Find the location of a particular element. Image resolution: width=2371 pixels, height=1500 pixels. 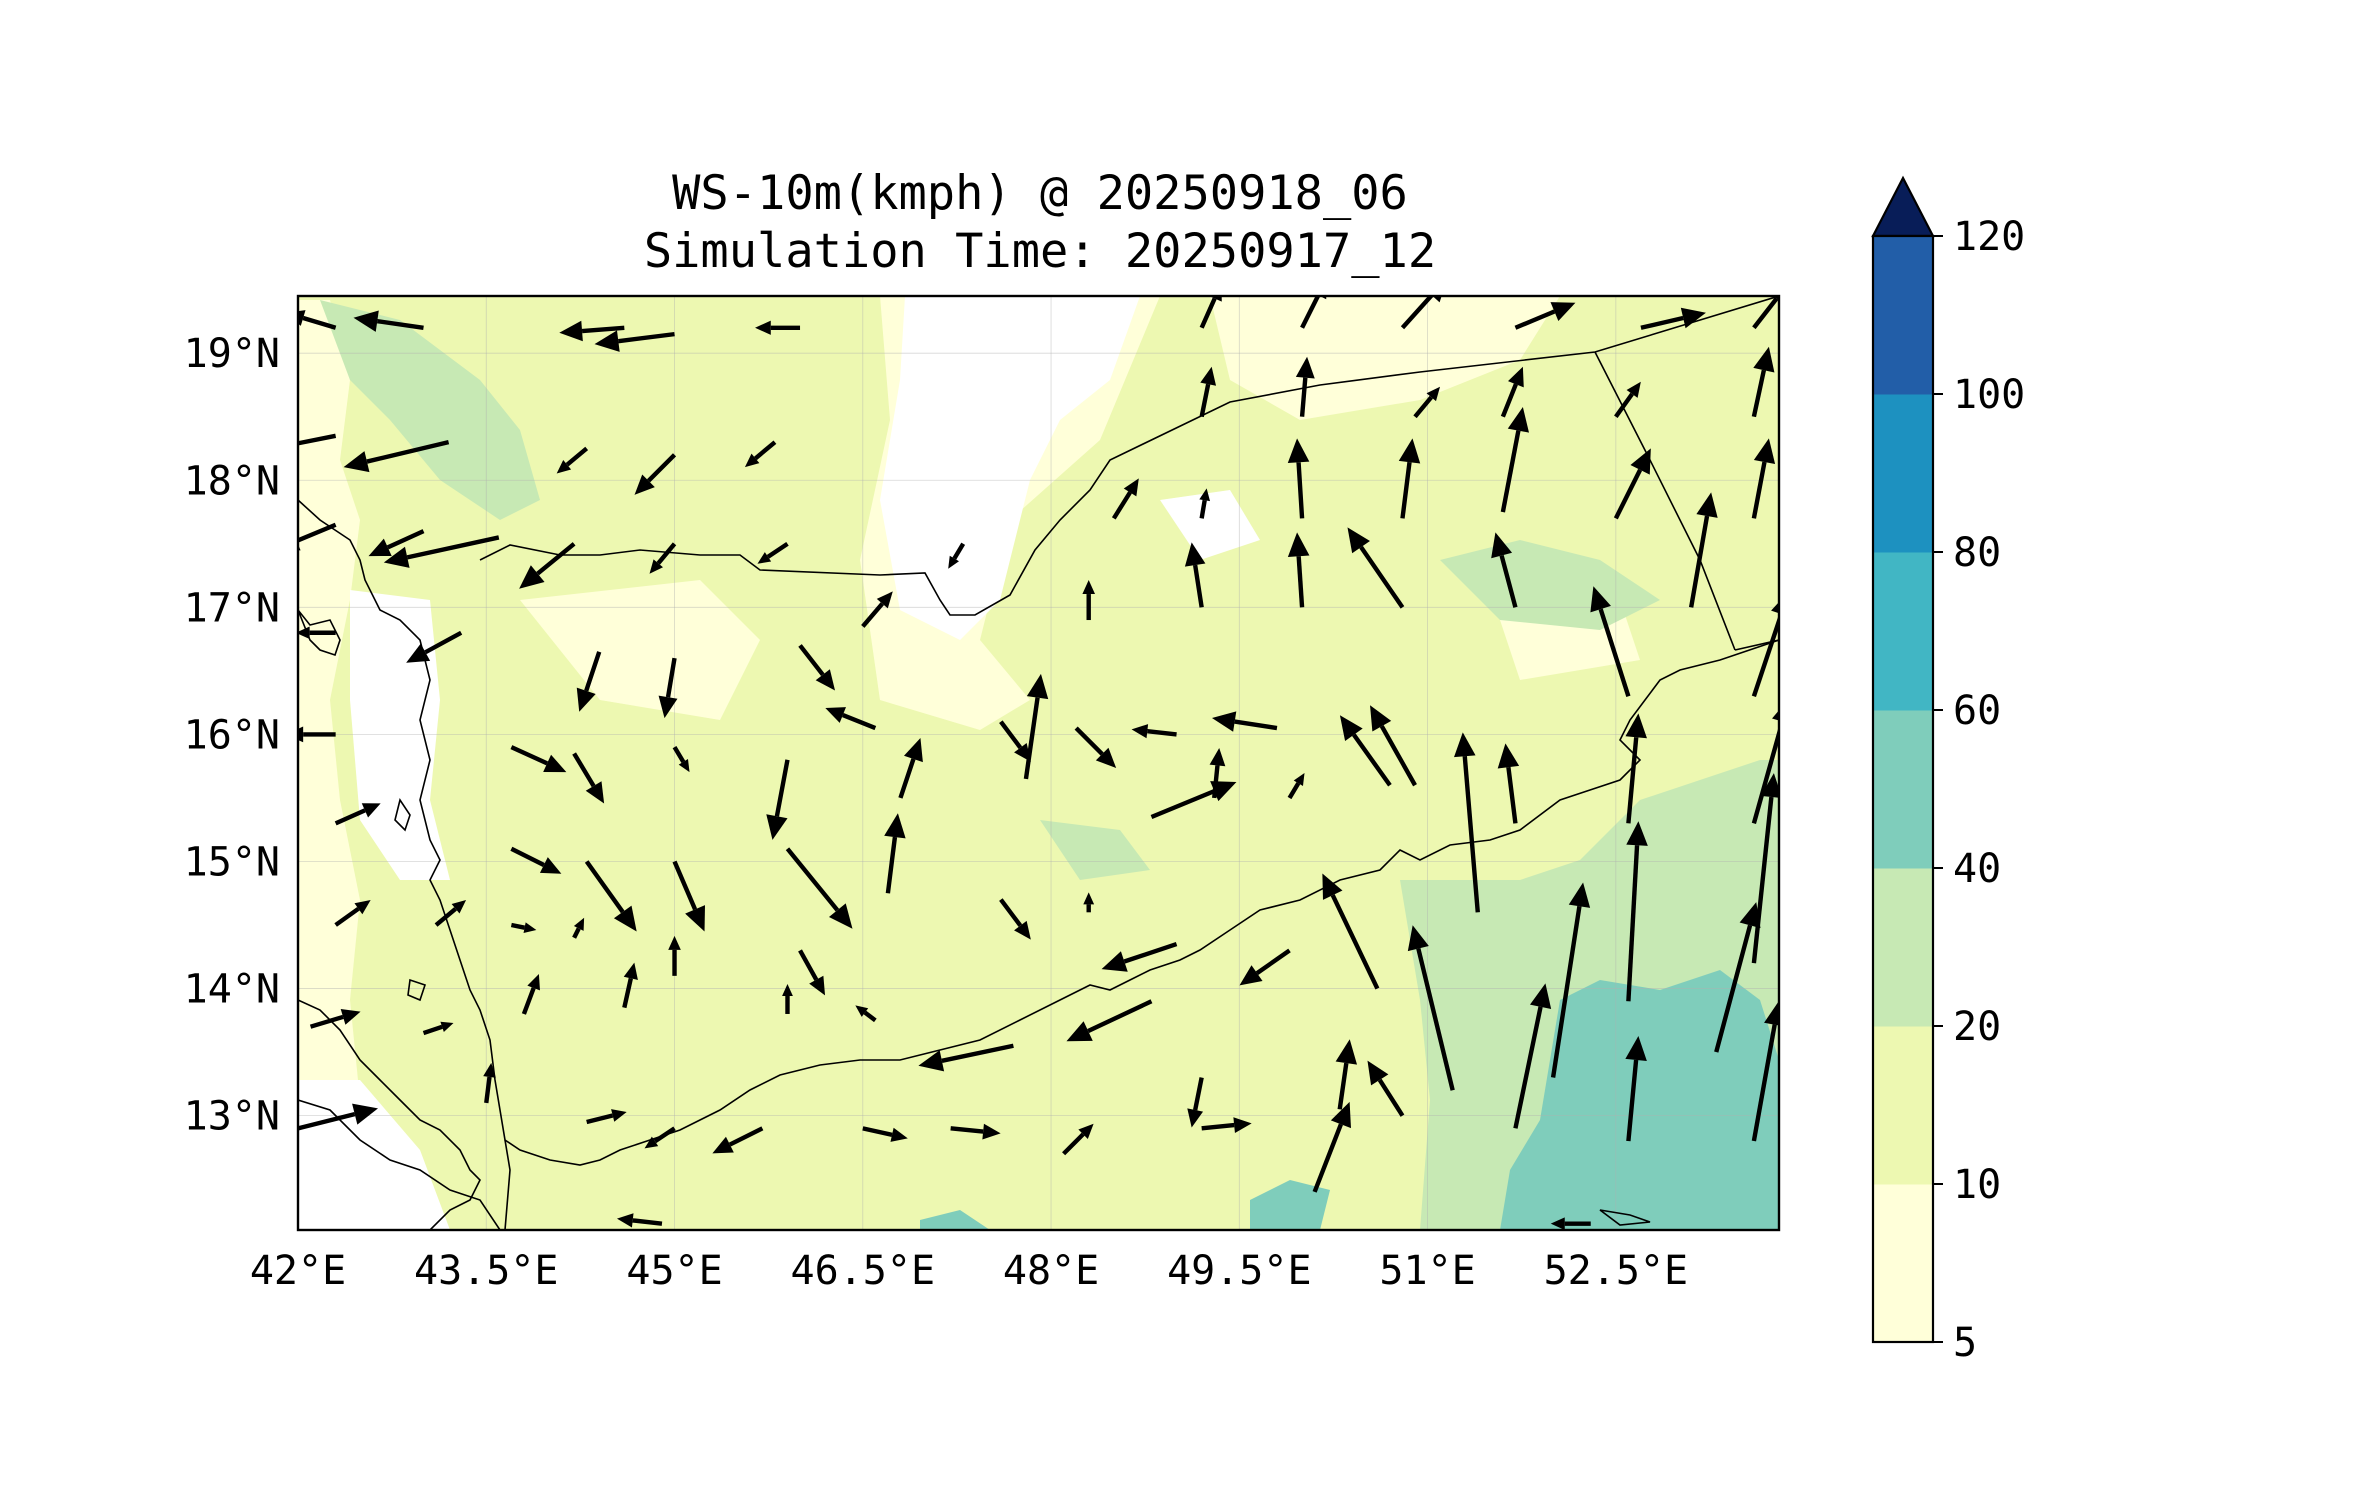

longitude-tick-label: 51°E is located at coordinates (1427, 1271).